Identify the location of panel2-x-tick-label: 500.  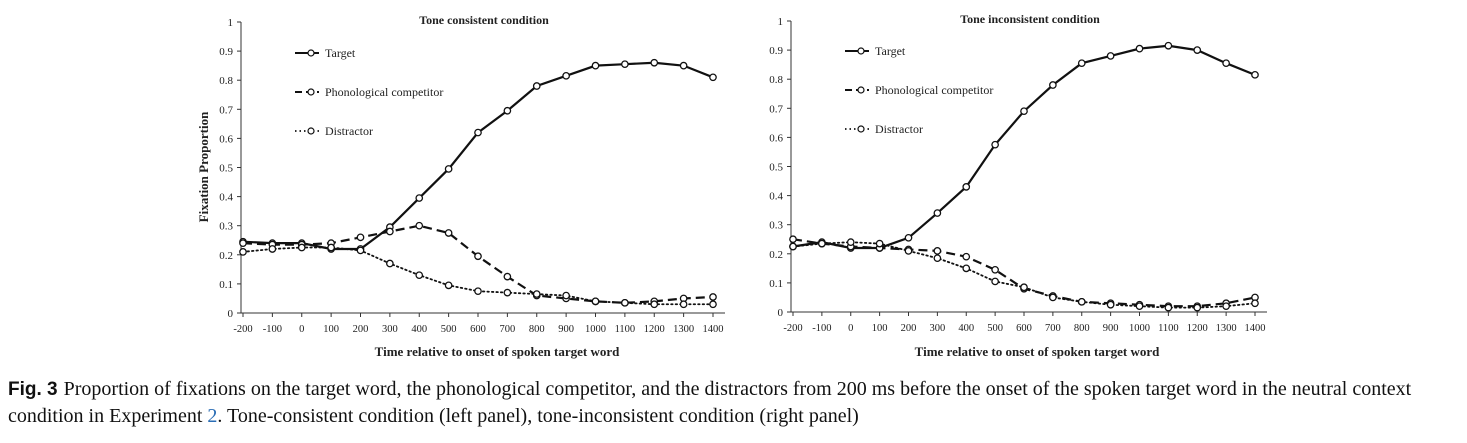
(995, 328).